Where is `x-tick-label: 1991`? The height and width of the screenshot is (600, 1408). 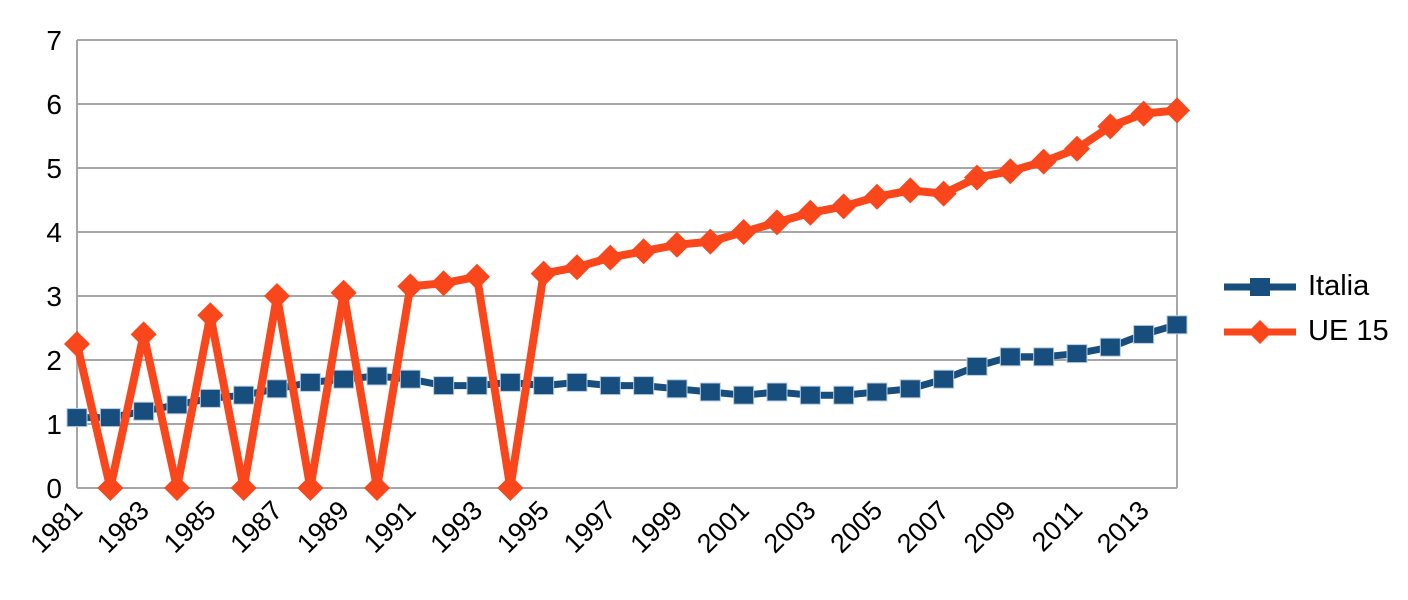
x-tick-label: 1991 is located at coordinates (390, 527).